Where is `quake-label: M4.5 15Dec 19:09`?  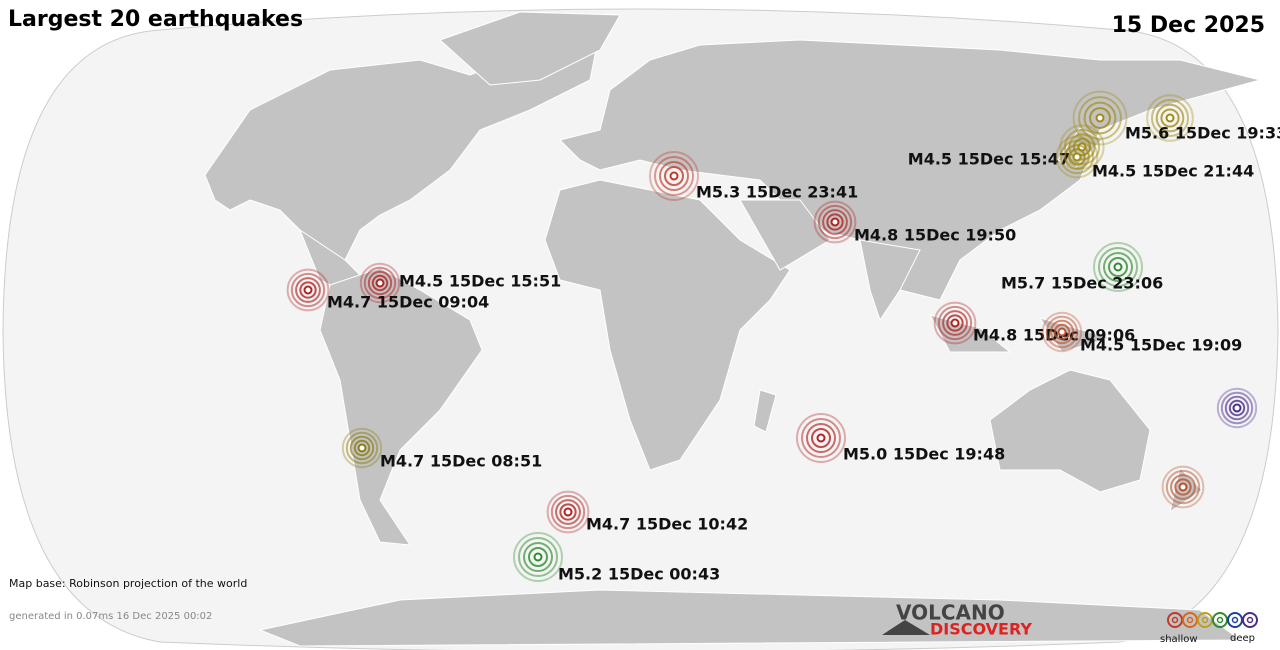 quake-label: M4.5 15Dec 19:09 is located at coordinates (1161, 345).